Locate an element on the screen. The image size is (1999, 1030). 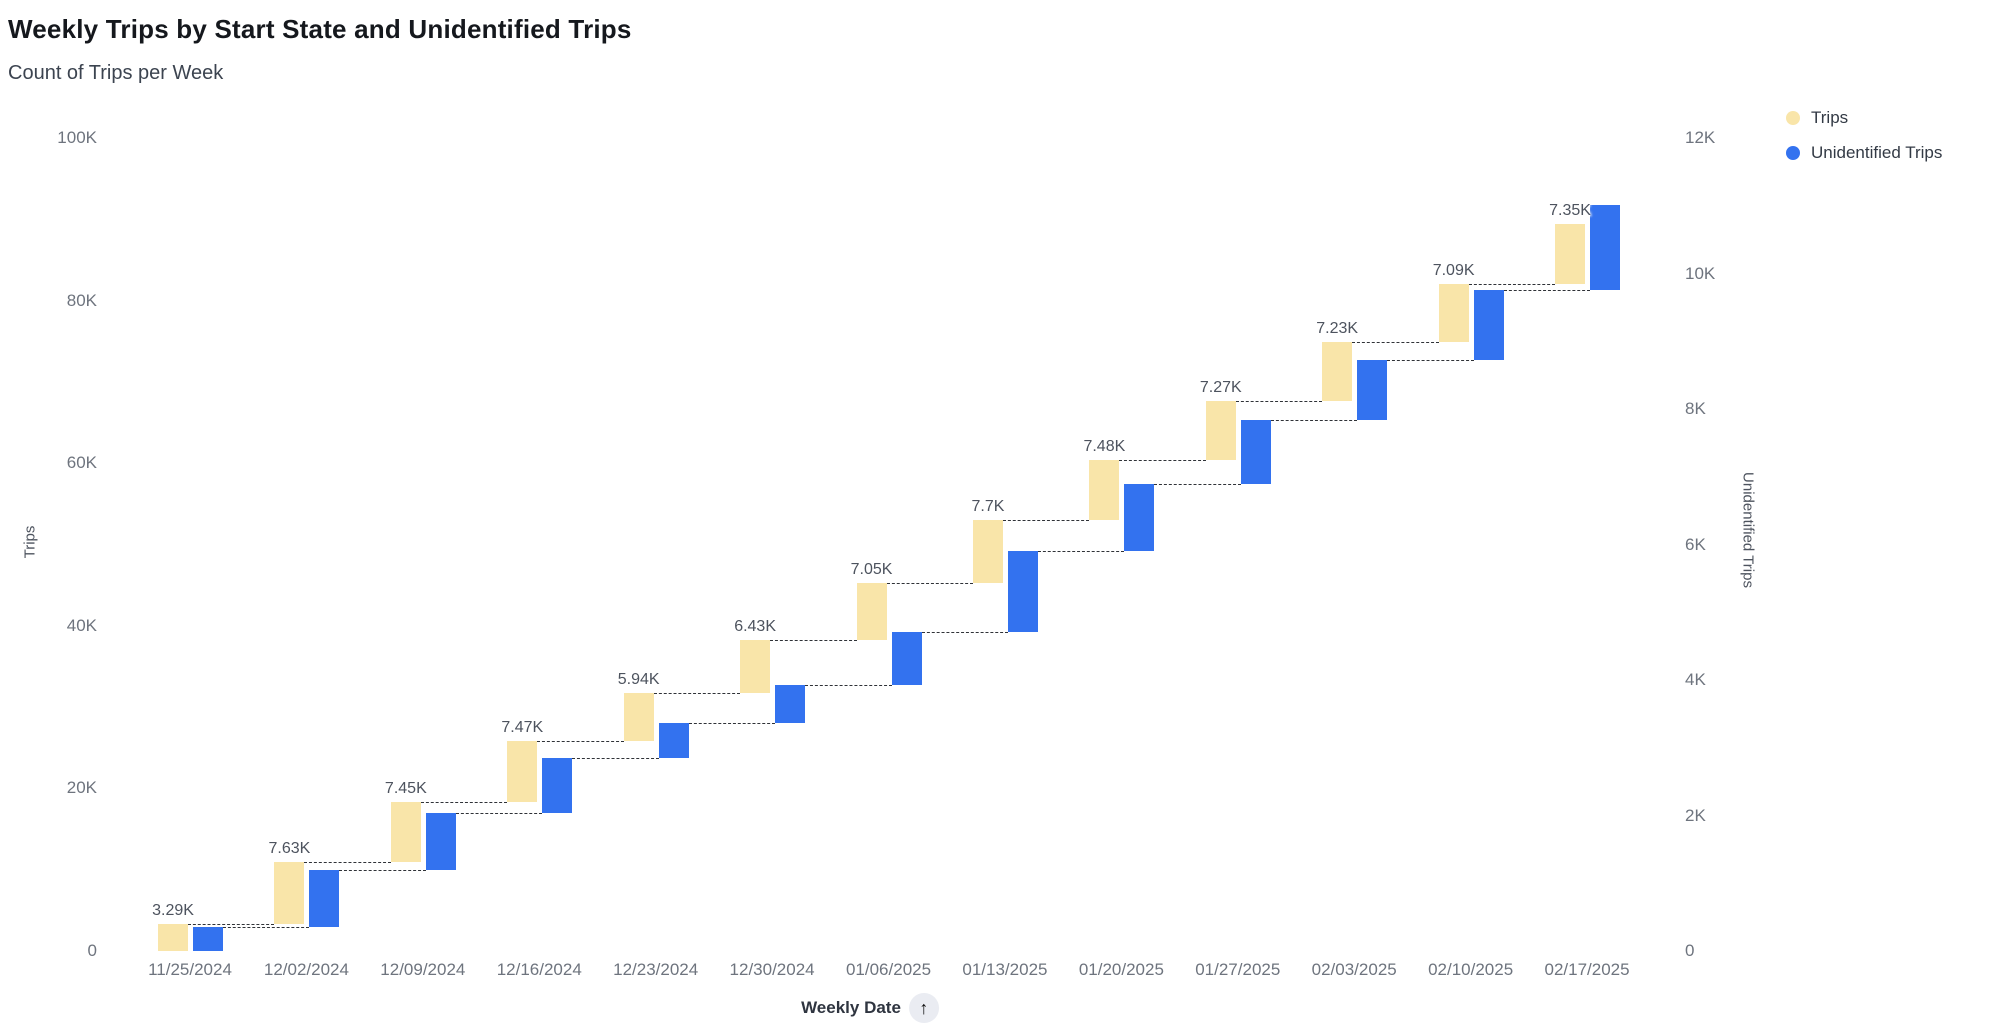
right-axis-tick-label: 10K is located at coordinates (1700, 273).